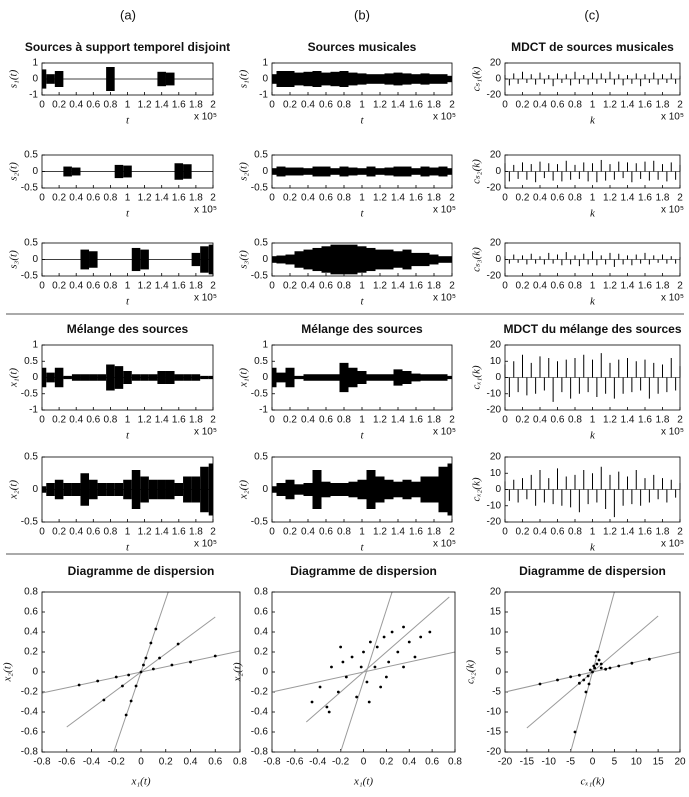  I want to click on y-axis-label: s₃(t), so click(14, 259).